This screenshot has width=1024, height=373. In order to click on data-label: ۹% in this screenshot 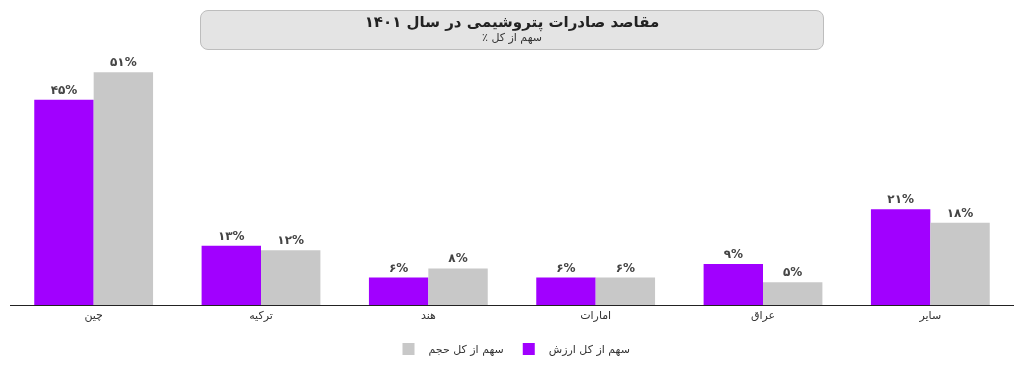, I will do `click(733, 253)`.